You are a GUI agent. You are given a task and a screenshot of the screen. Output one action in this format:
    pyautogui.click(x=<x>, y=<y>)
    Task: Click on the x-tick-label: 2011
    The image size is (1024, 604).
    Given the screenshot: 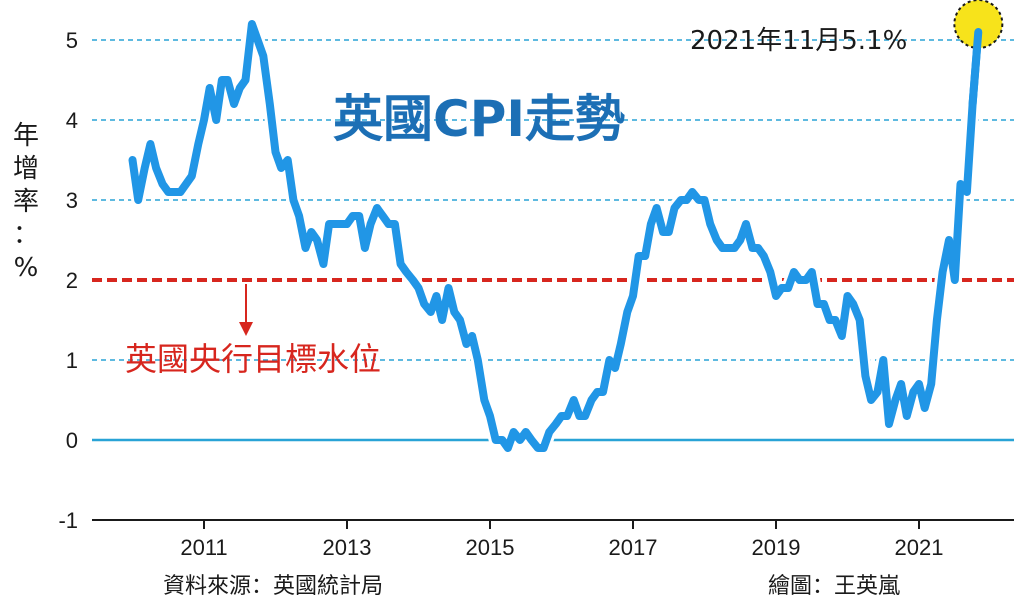 What is the action you would take?
    pyautogui.click(x=203, y=547)
    